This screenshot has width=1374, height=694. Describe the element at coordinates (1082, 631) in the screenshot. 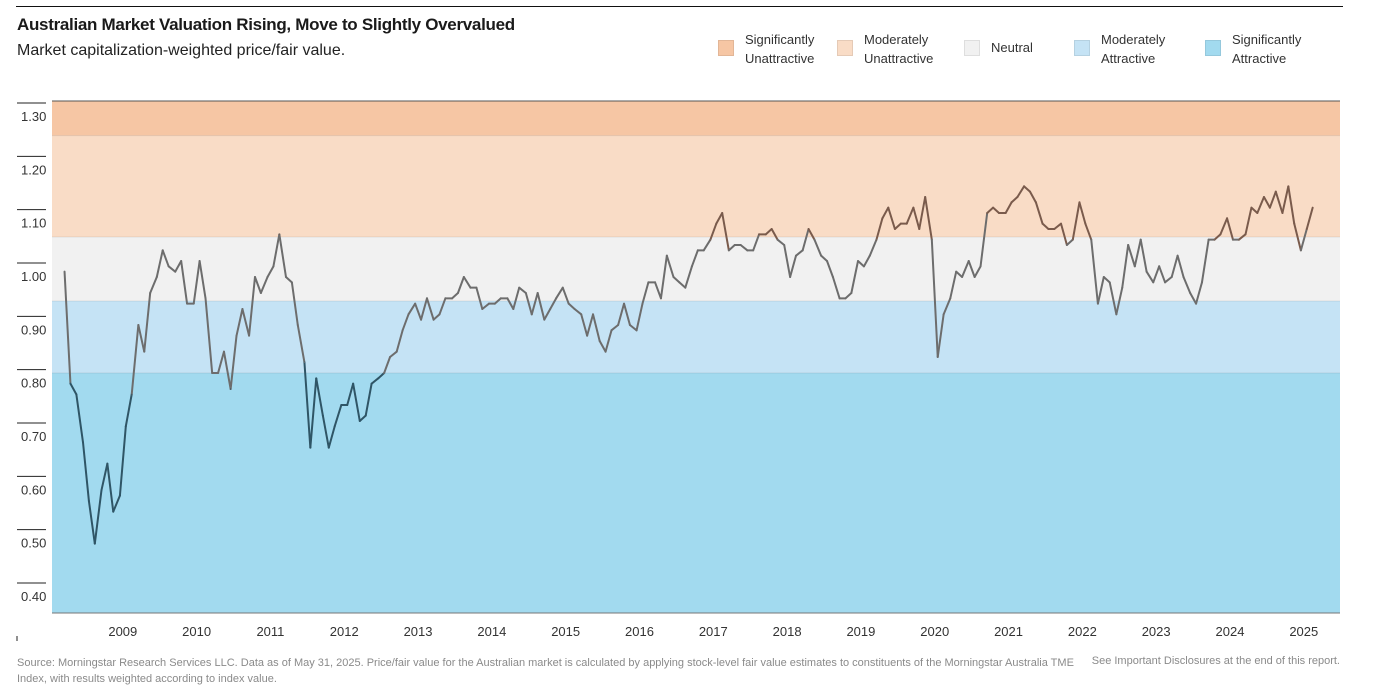

I see `x-tick-label: 2022` at that location.